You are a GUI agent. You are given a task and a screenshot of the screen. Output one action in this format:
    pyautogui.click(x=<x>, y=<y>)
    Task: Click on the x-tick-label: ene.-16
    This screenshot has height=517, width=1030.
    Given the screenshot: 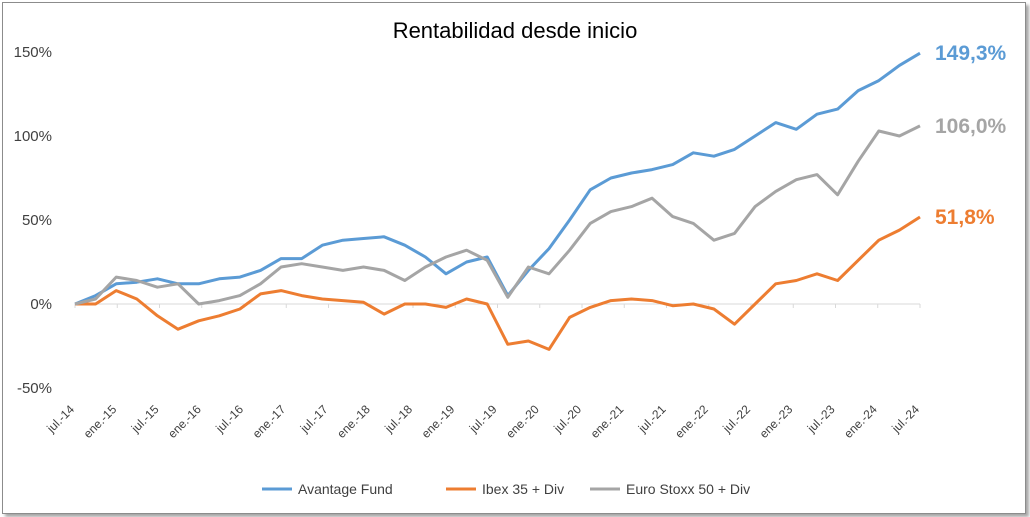 What is the action you would take?
    pyautogui.click(x=184, y=421)
    